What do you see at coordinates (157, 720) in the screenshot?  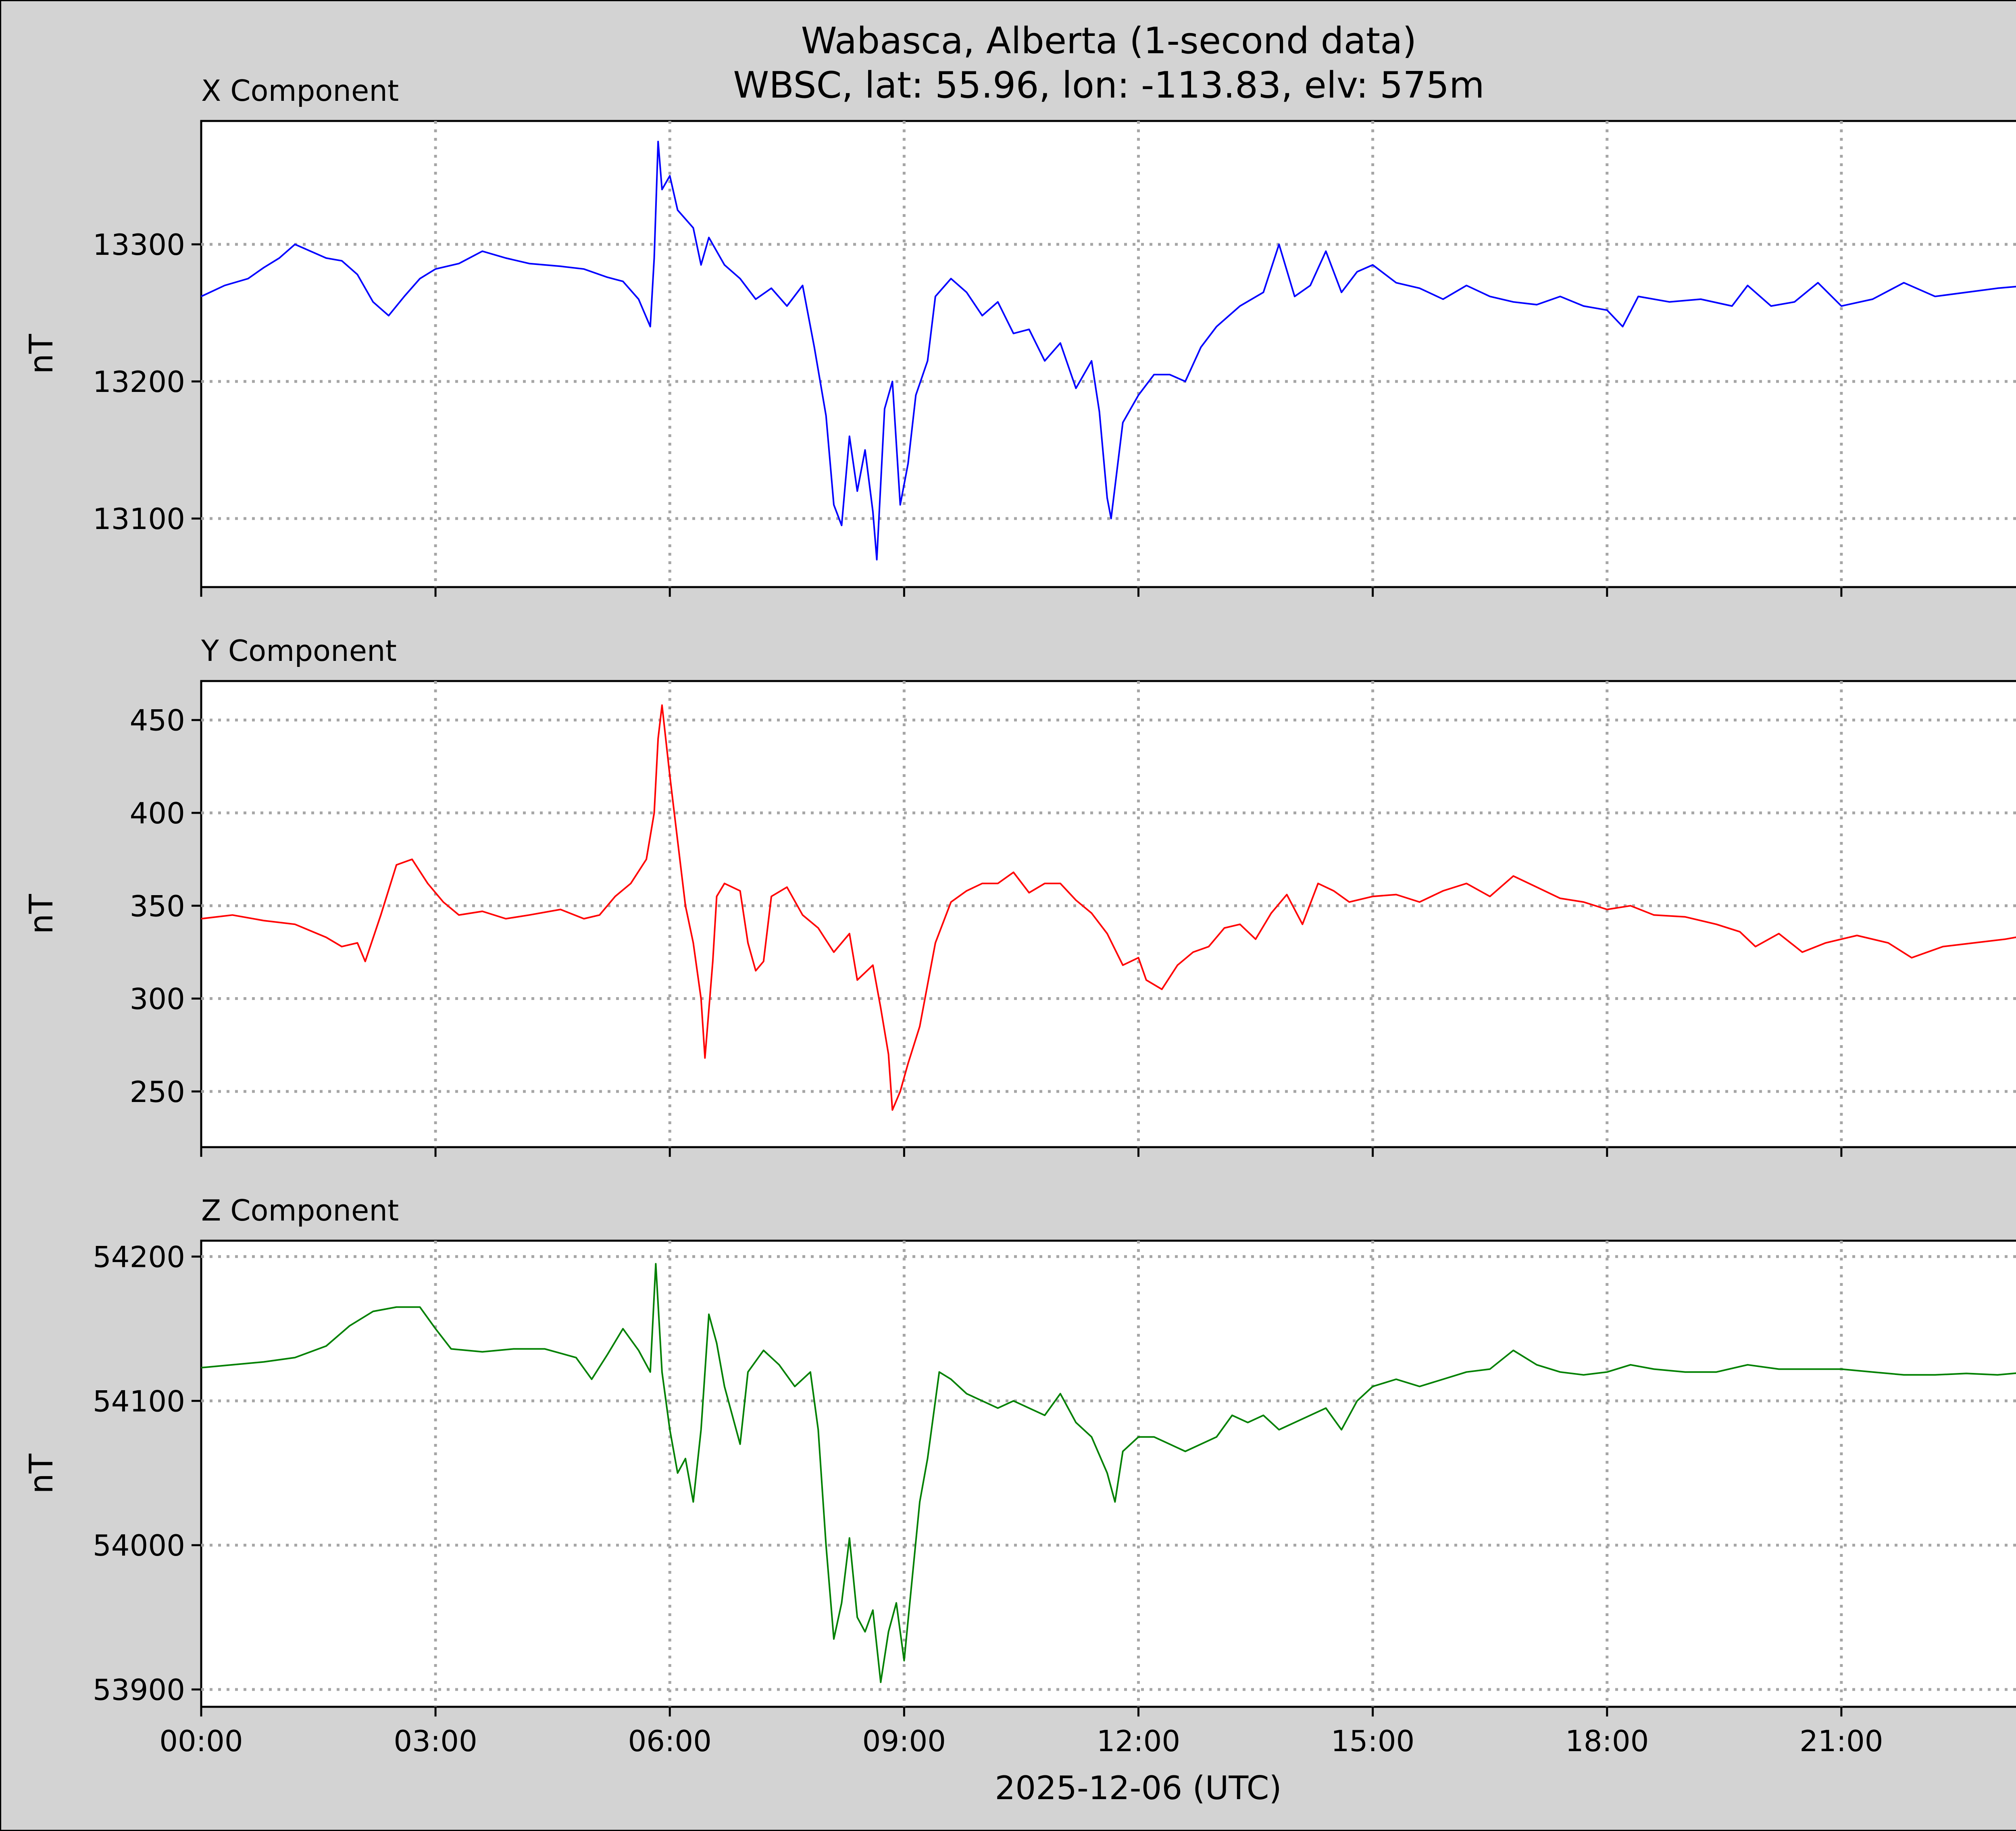 I see `y-tick-label: 450` at bounding box center [157, 720].